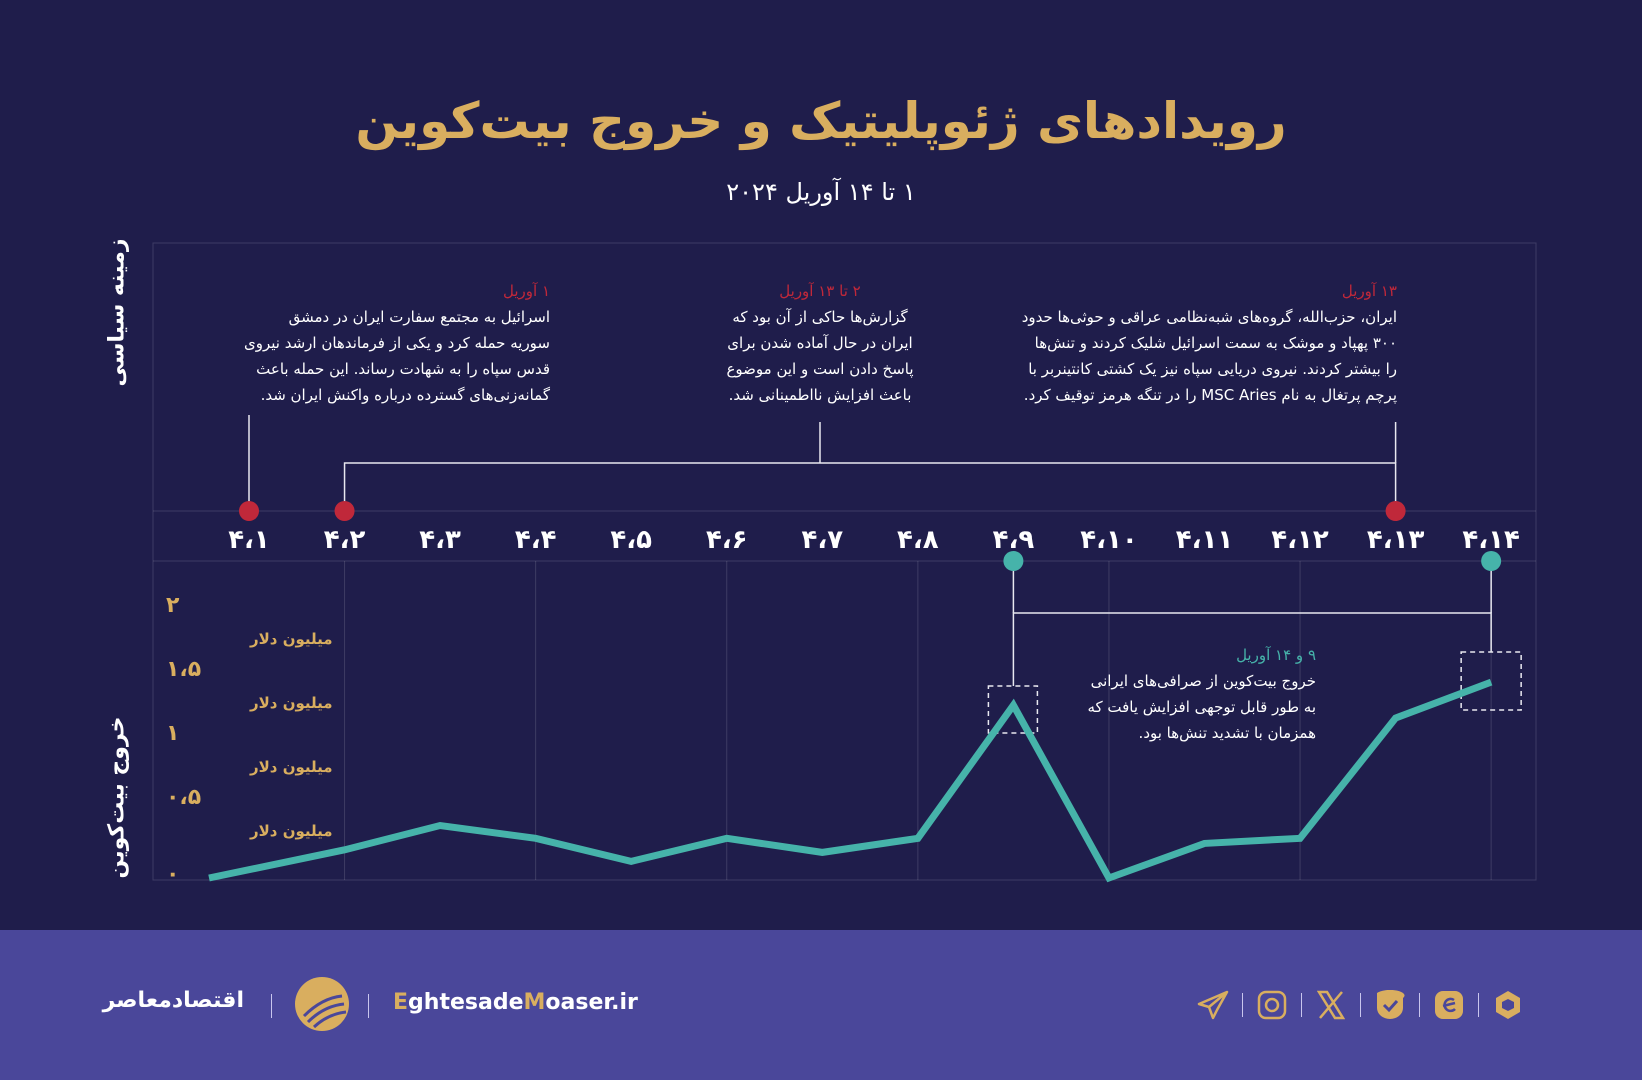  Describe the element at coordinates (1396, 540) in the screenshot. I see `x-tick-label: ۴،۱۳` at that location.